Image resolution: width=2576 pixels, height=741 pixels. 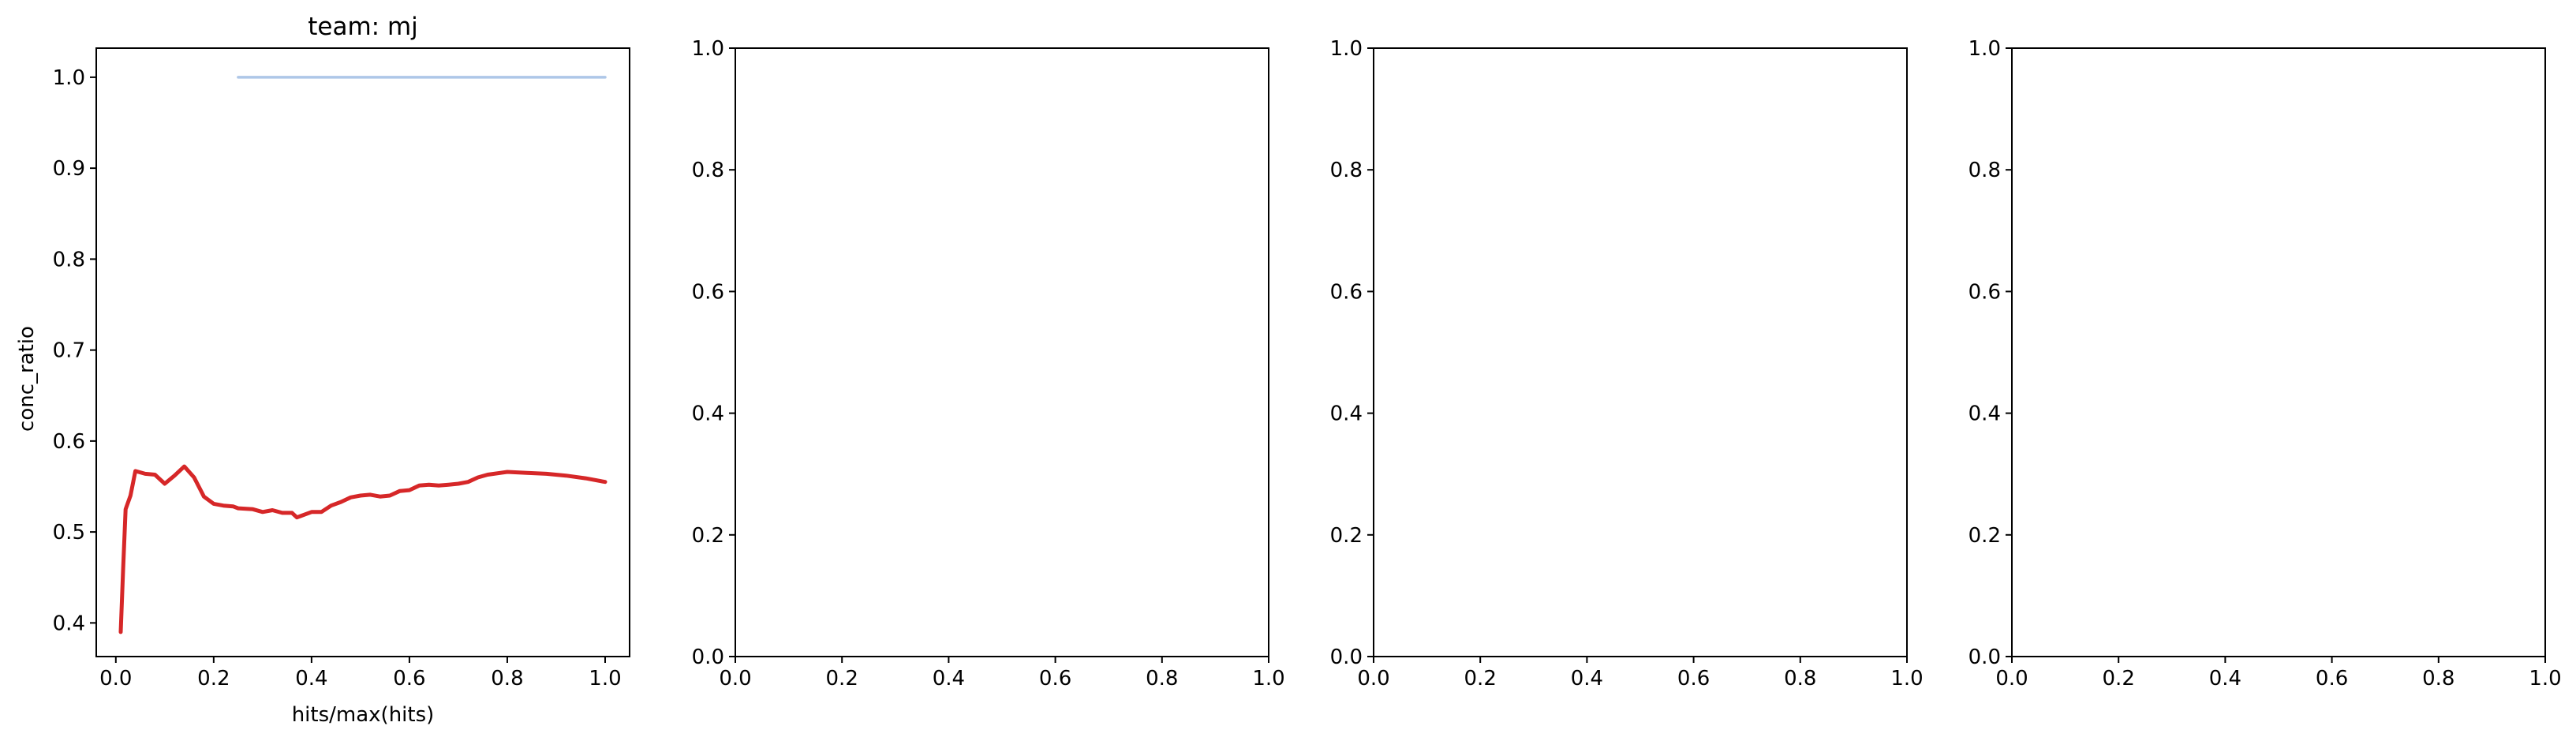 I want to click on subplot-2-ytick-label-2: 0.2, so click(x=708, y=536).